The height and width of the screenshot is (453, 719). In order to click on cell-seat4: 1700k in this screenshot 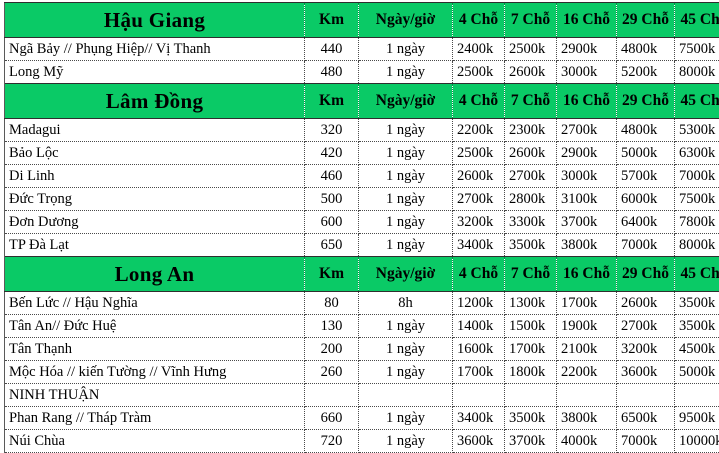, I will do `click(479, 372)`.